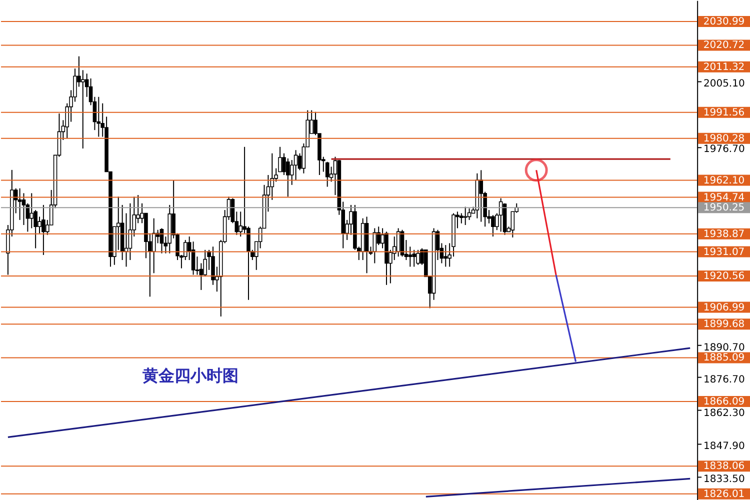 The width and height of the screenshot is (750, 500). Describe the element at coordinates (724, 466) in the screenshot. I see `ref-line-label: 1838.06` at that location.